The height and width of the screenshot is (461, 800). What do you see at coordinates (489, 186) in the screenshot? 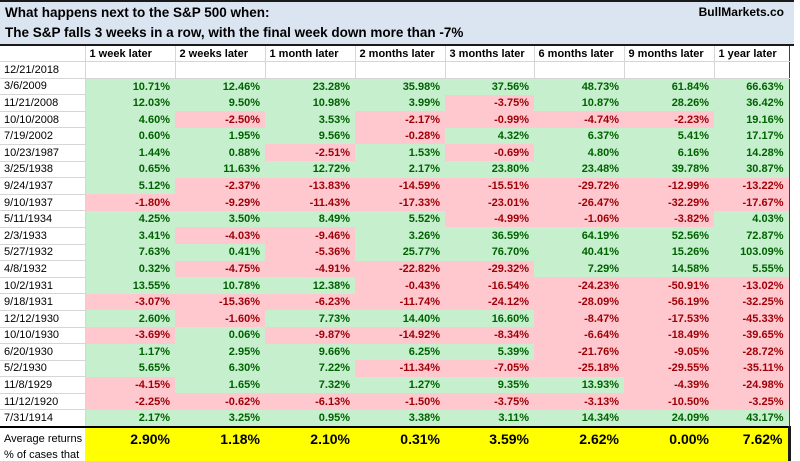
I see `return-cell: -15.51%` at bounding box center [489, 186].